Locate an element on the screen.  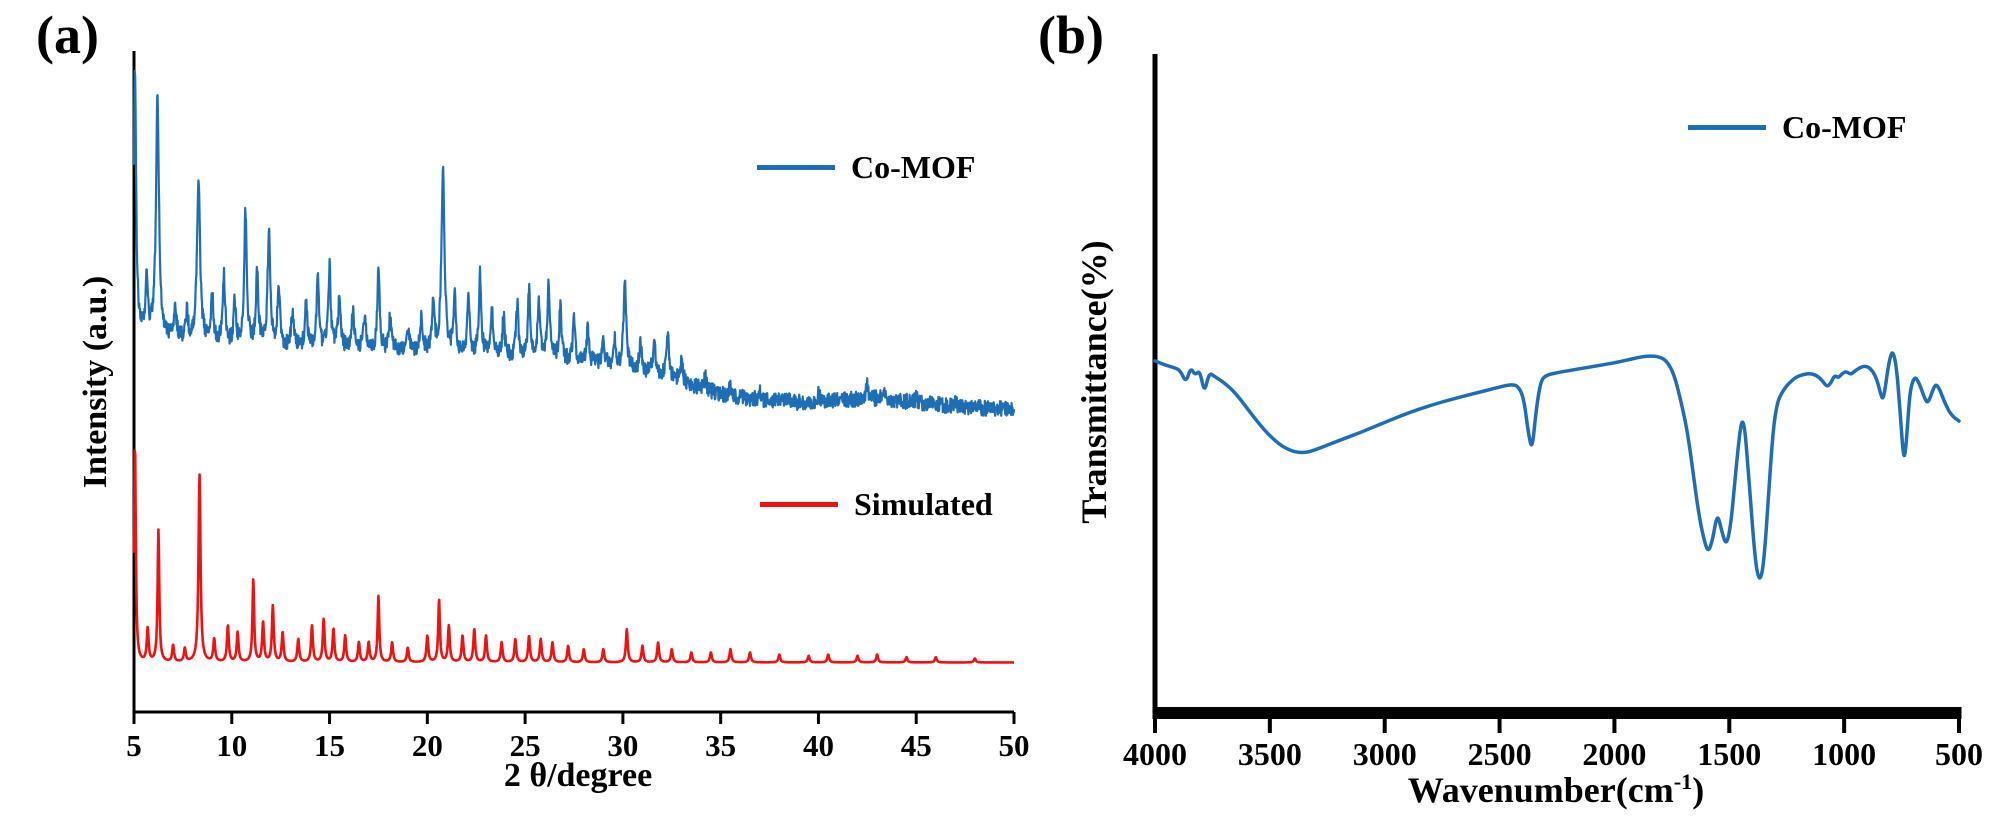
panel-b-y-axis-label: Transmittance(%) is located at coordinates (1094, 382).